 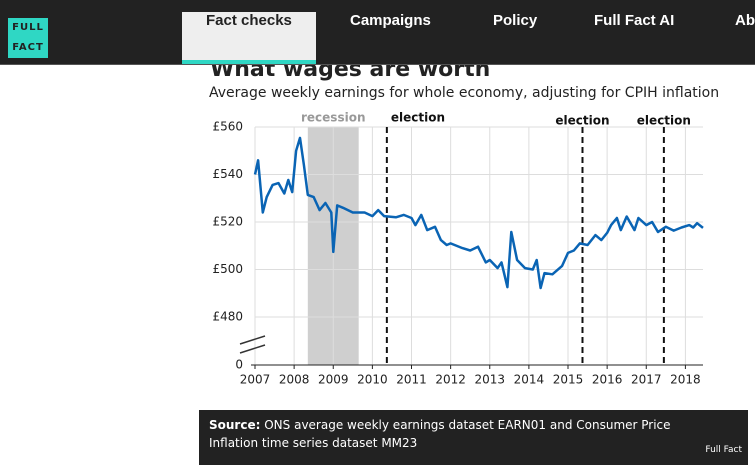 I want to click on source-label: Source:, so click(x=235, y=425).